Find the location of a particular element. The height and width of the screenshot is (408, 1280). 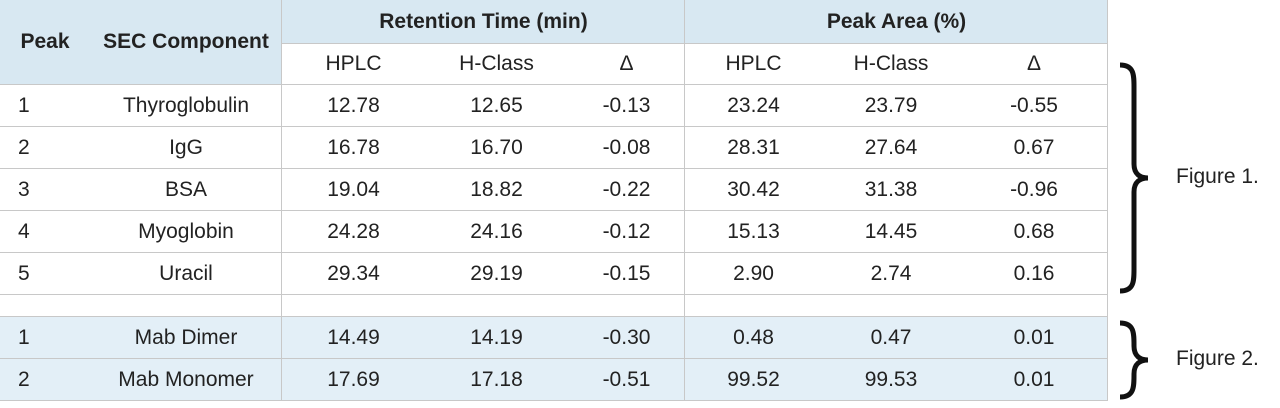

table-cell: 24.28 is located at coordinates (353, 232).